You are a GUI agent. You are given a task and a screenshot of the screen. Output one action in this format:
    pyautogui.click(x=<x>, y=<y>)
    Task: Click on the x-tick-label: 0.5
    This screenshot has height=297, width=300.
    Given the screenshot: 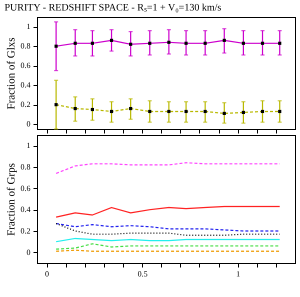 What is the action you would take?
    pyautogui.click(x=143, y=274)
    